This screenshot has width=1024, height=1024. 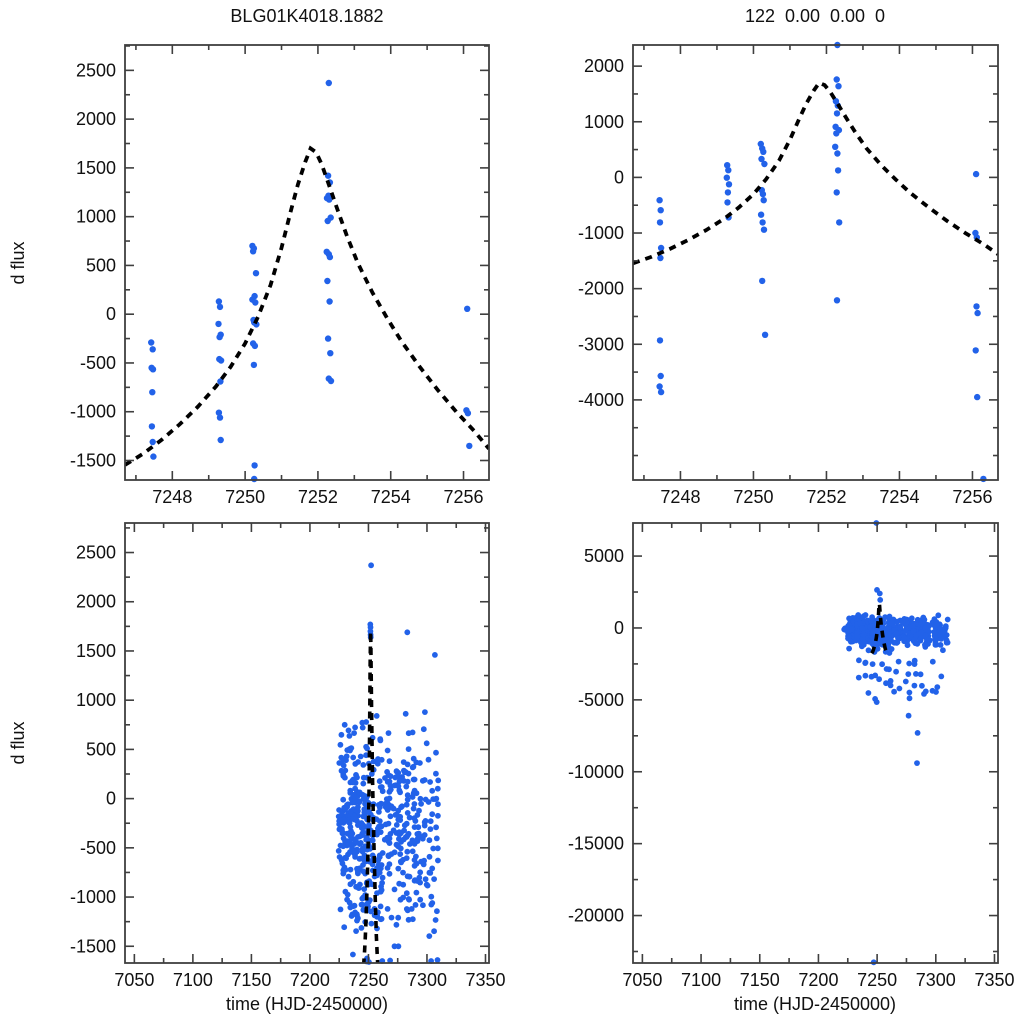 I want to click on y-axis-label-bottom: d flux, so click(x=18, y=742).